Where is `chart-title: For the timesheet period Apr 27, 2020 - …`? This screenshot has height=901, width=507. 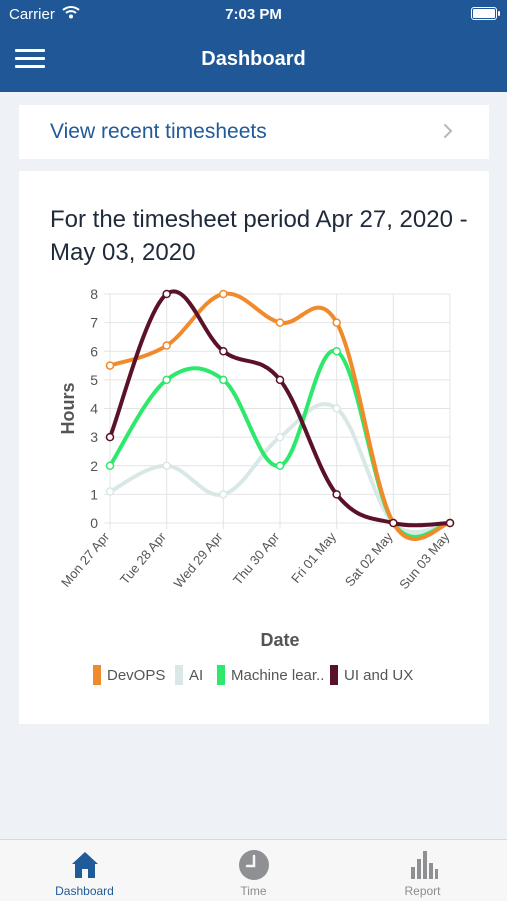
chart-title: For the timesheet period Apr 27, 2020 - … is located at coordinates (259, 236).